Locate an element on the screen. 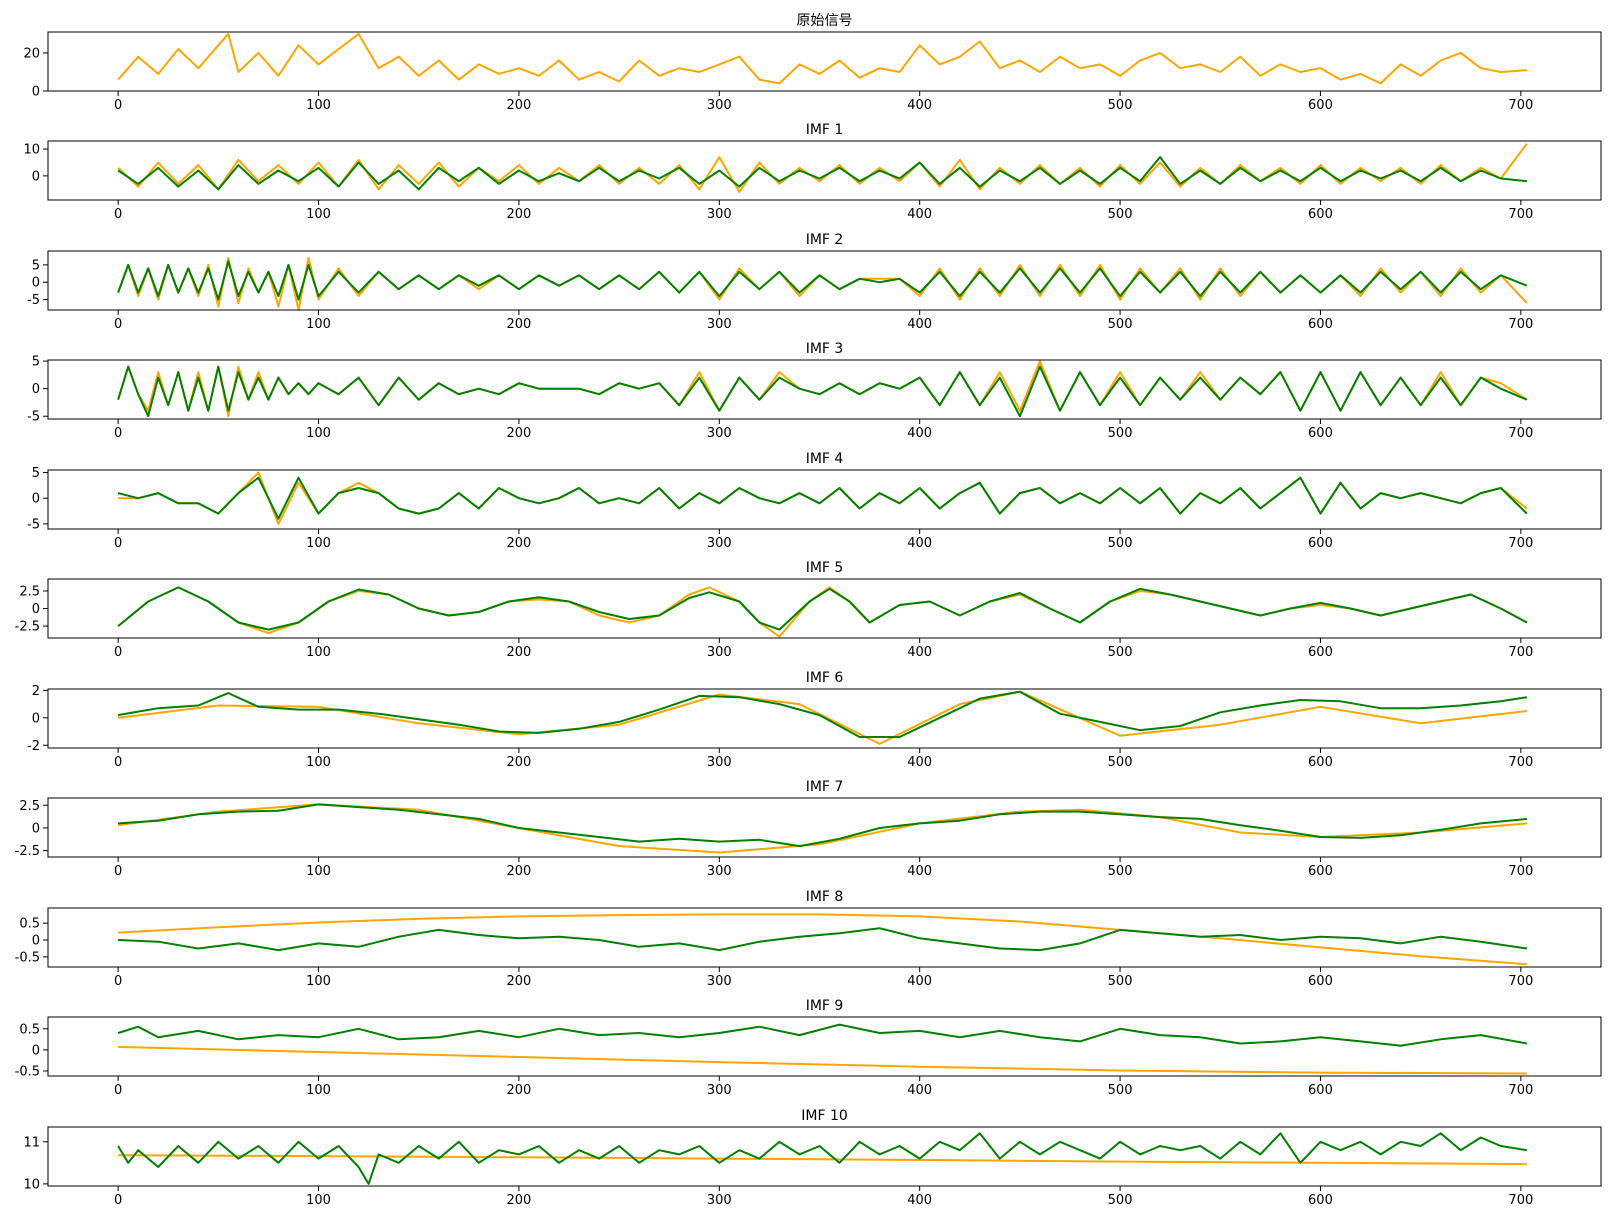  subplot-2: IMF 2 0 100 200 300 400 500 600 700 -5 0 5 is located at coordinates (814, 282).